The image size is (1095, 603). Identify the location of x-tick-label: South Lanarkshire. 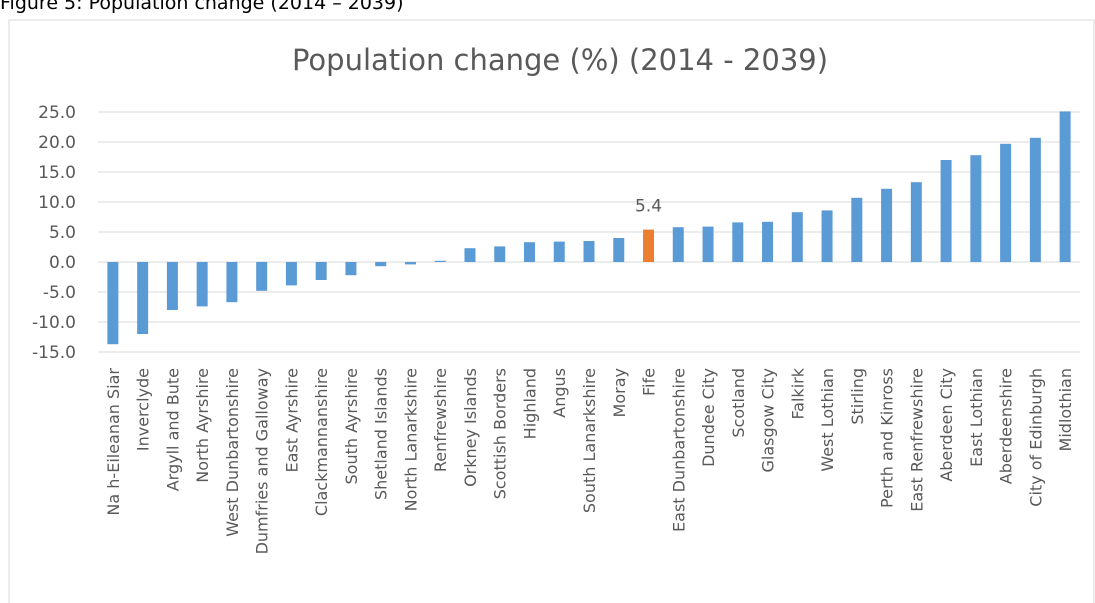
(589, 440).